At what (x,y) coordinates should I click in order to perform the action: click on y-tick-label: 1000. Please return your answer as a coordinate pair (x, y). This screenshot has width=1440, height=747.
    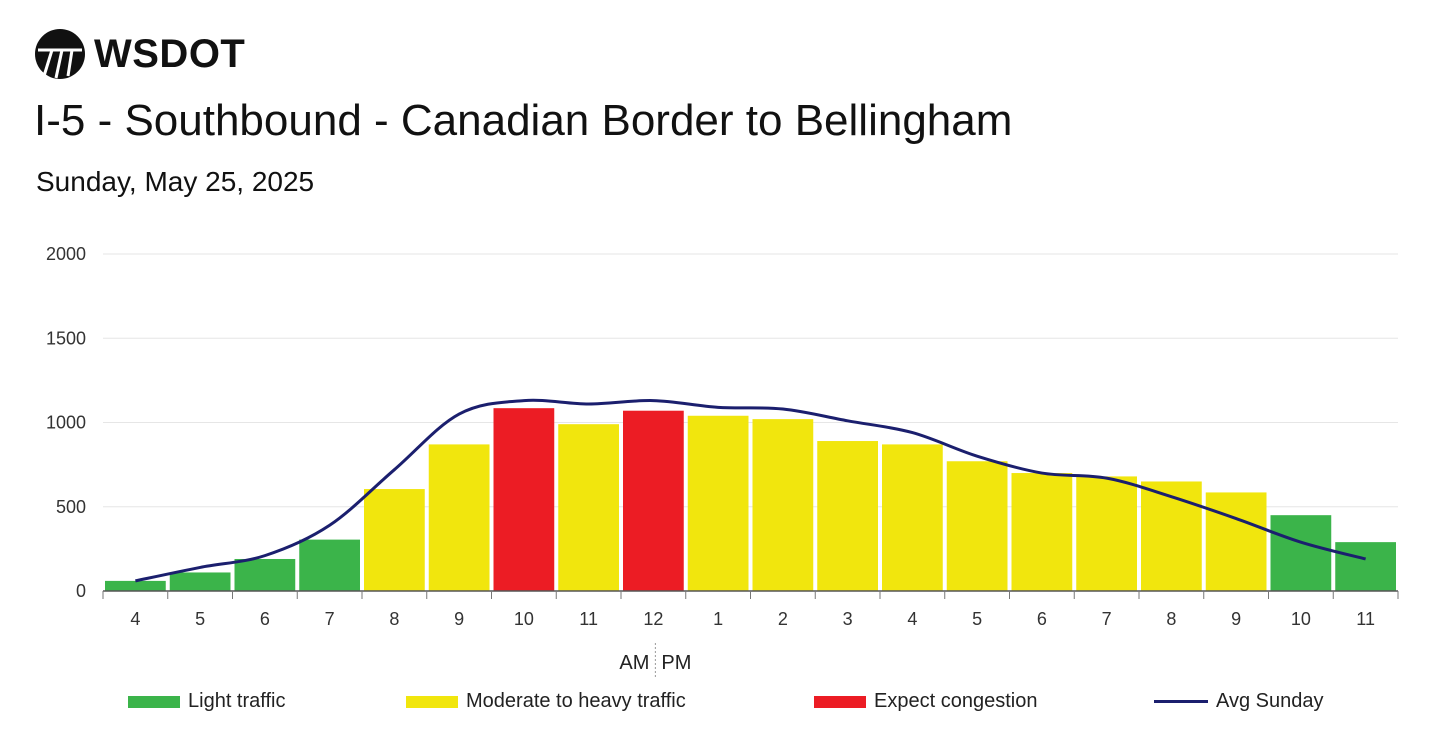
    Looking at the image, I should click on (66, 423).